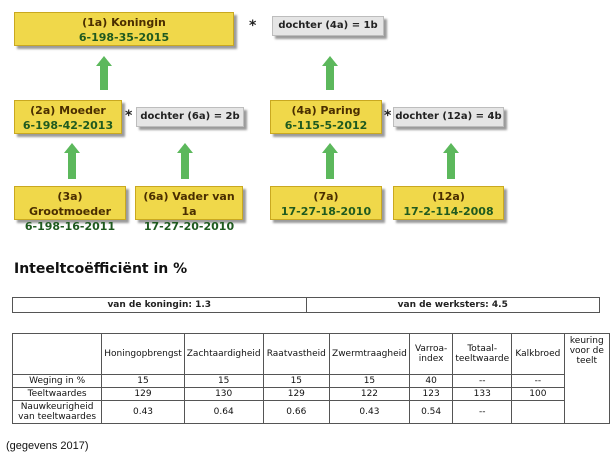 The height and width of the screenshot is (461, 610). Describe the element at coordinates (70, 226) in the screenshot. I see `grandmother-code: 6-198-16-2011` at that location.